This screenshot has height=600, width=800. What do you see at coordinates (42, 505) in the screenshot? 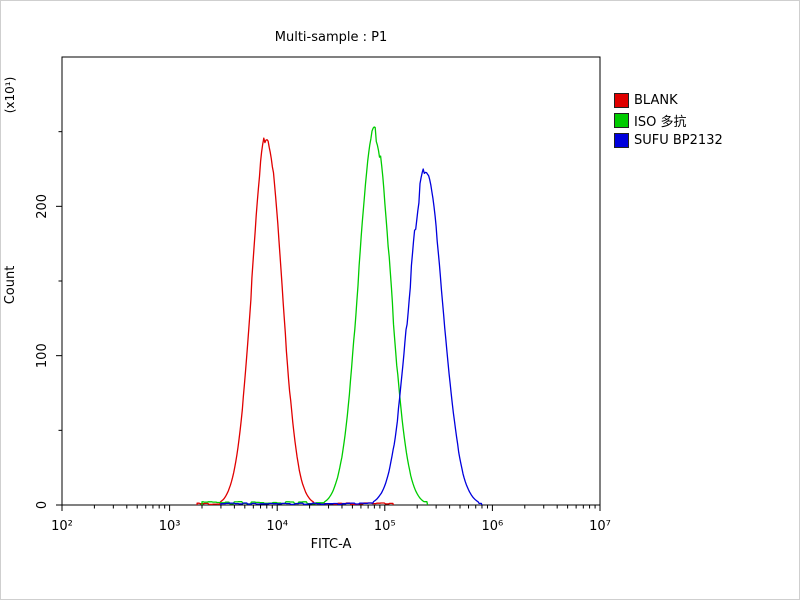
I see `y-tick-label: 0` at bounding box center [42, 505].